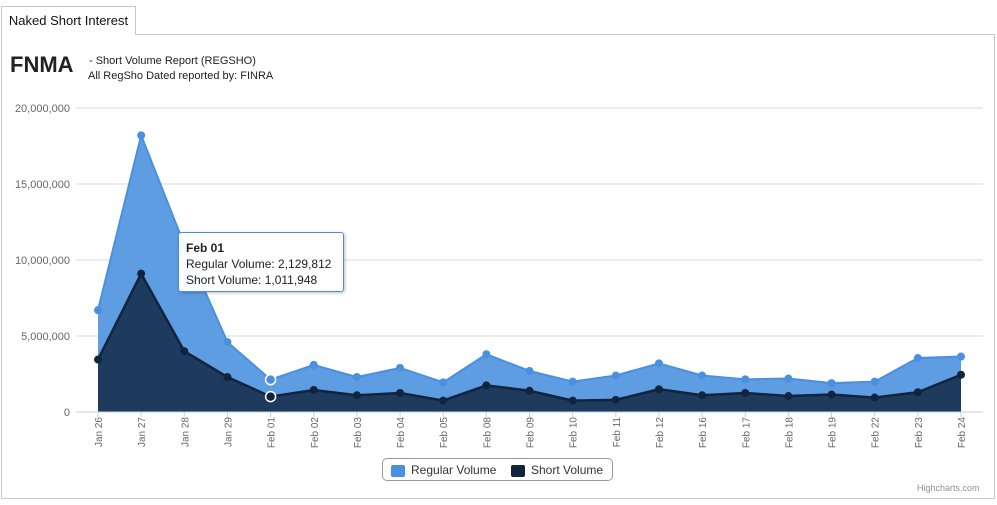  Describe the element at coordinates (45, 337) in the screenshot. I see `y-tick-label: 5,000,000` at that location.